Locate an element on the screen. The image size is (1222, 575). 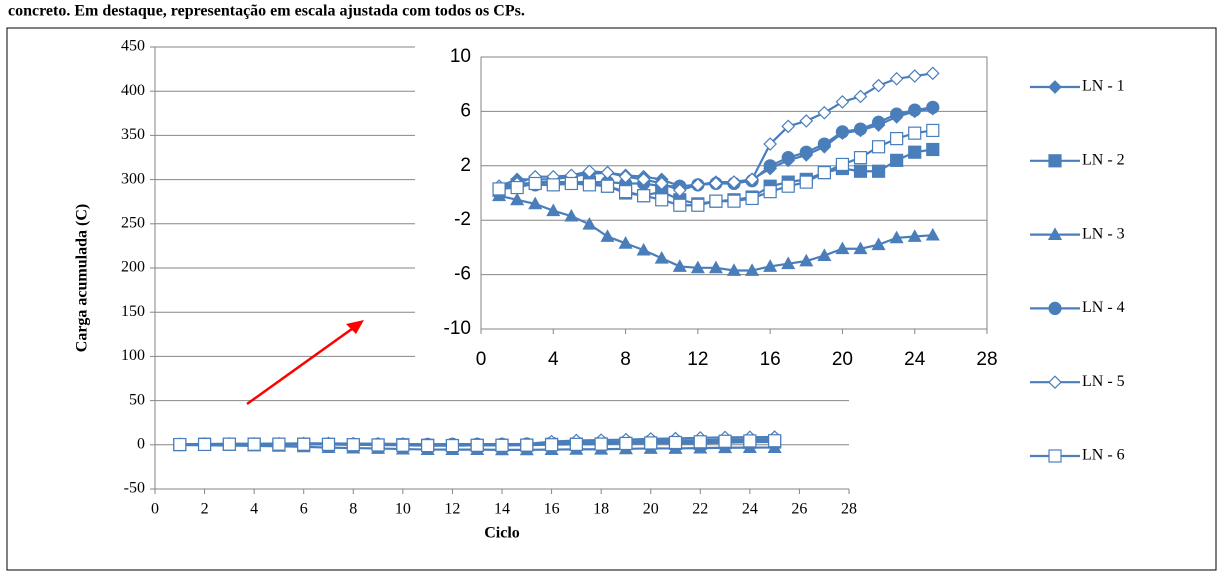
y-tick-label: 150 is located at coordinates (133, 311).